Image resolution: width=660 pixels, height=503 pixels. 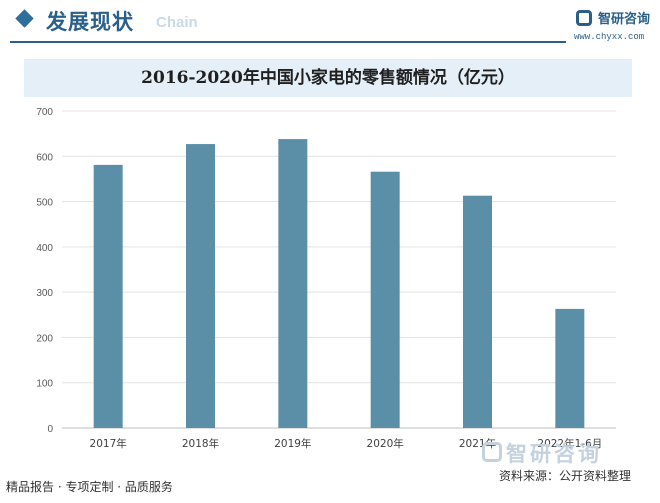 What do you see at coordinates (492, 452) in the screenshot?
I see `watermark-logo-icon` at bounding box center [492, 452].